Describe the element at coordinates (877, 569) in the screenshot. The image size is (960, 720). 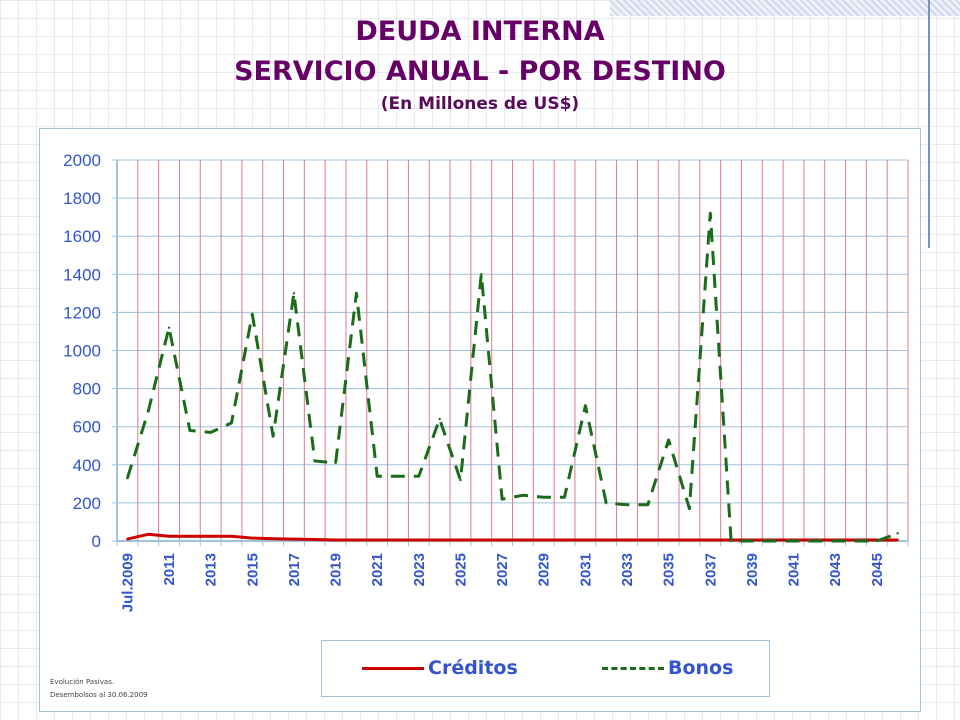
I see `x-tick-label: 2045` at that location.